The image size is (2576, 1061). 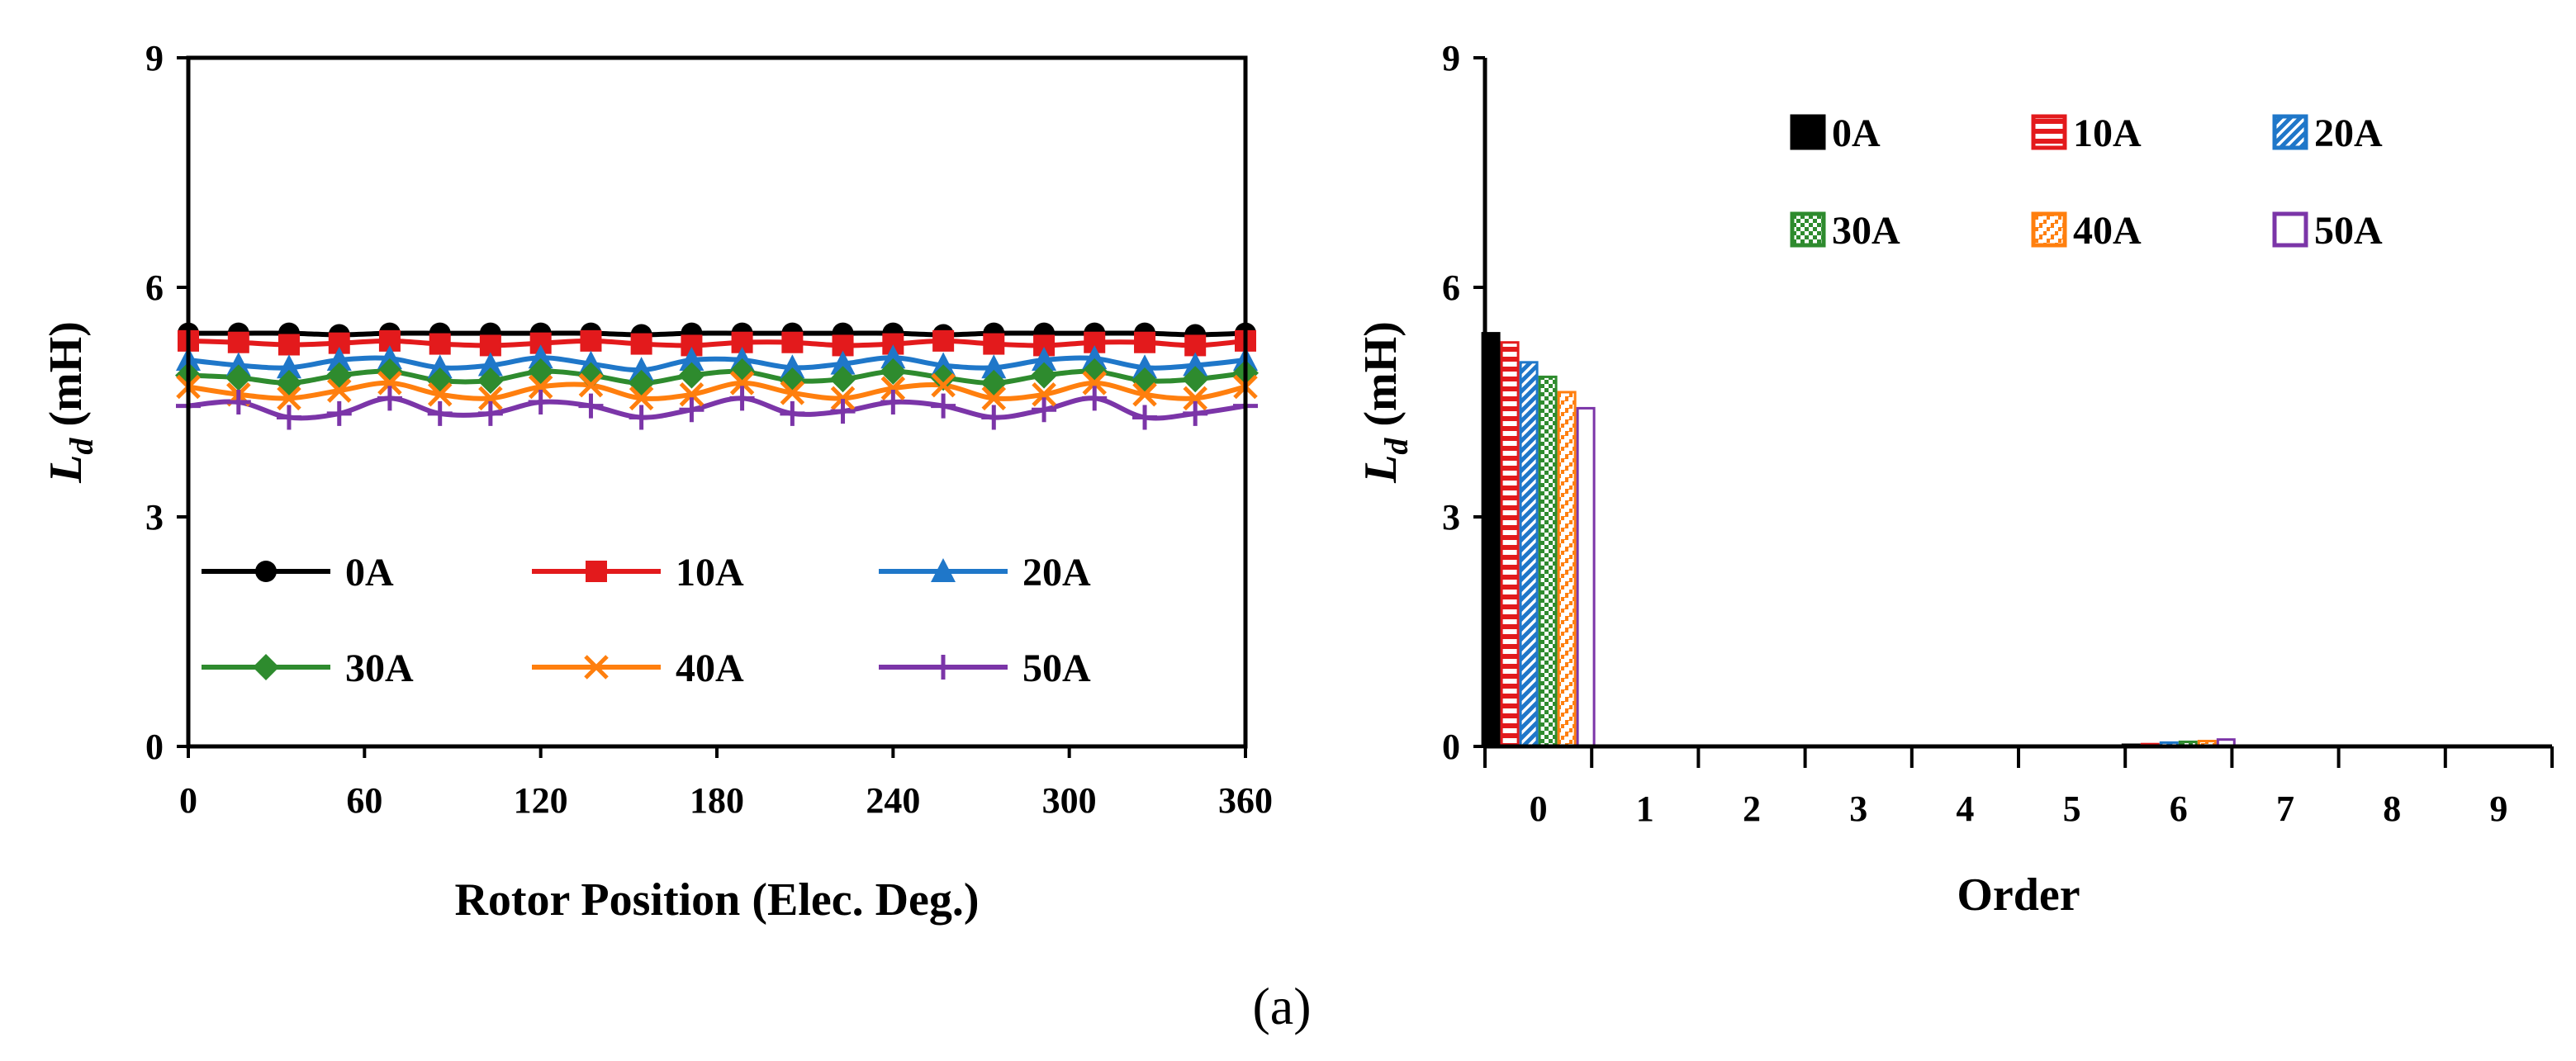 I want to click on legend-item-10A: 10A, so click(x=2086, y=133).